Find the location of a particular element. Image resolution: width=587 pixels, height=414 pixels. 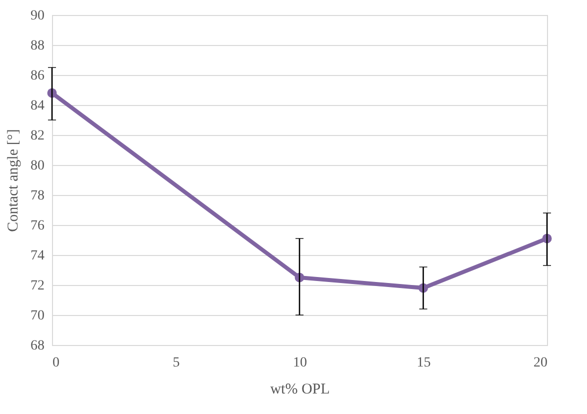

x-tick-label: 20 is located at coordinates (541, 363).